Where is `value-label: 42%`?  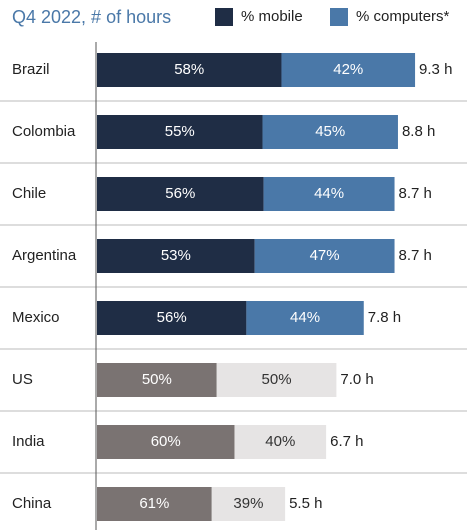
value-label: 42% is located at coordinates (348, 69).